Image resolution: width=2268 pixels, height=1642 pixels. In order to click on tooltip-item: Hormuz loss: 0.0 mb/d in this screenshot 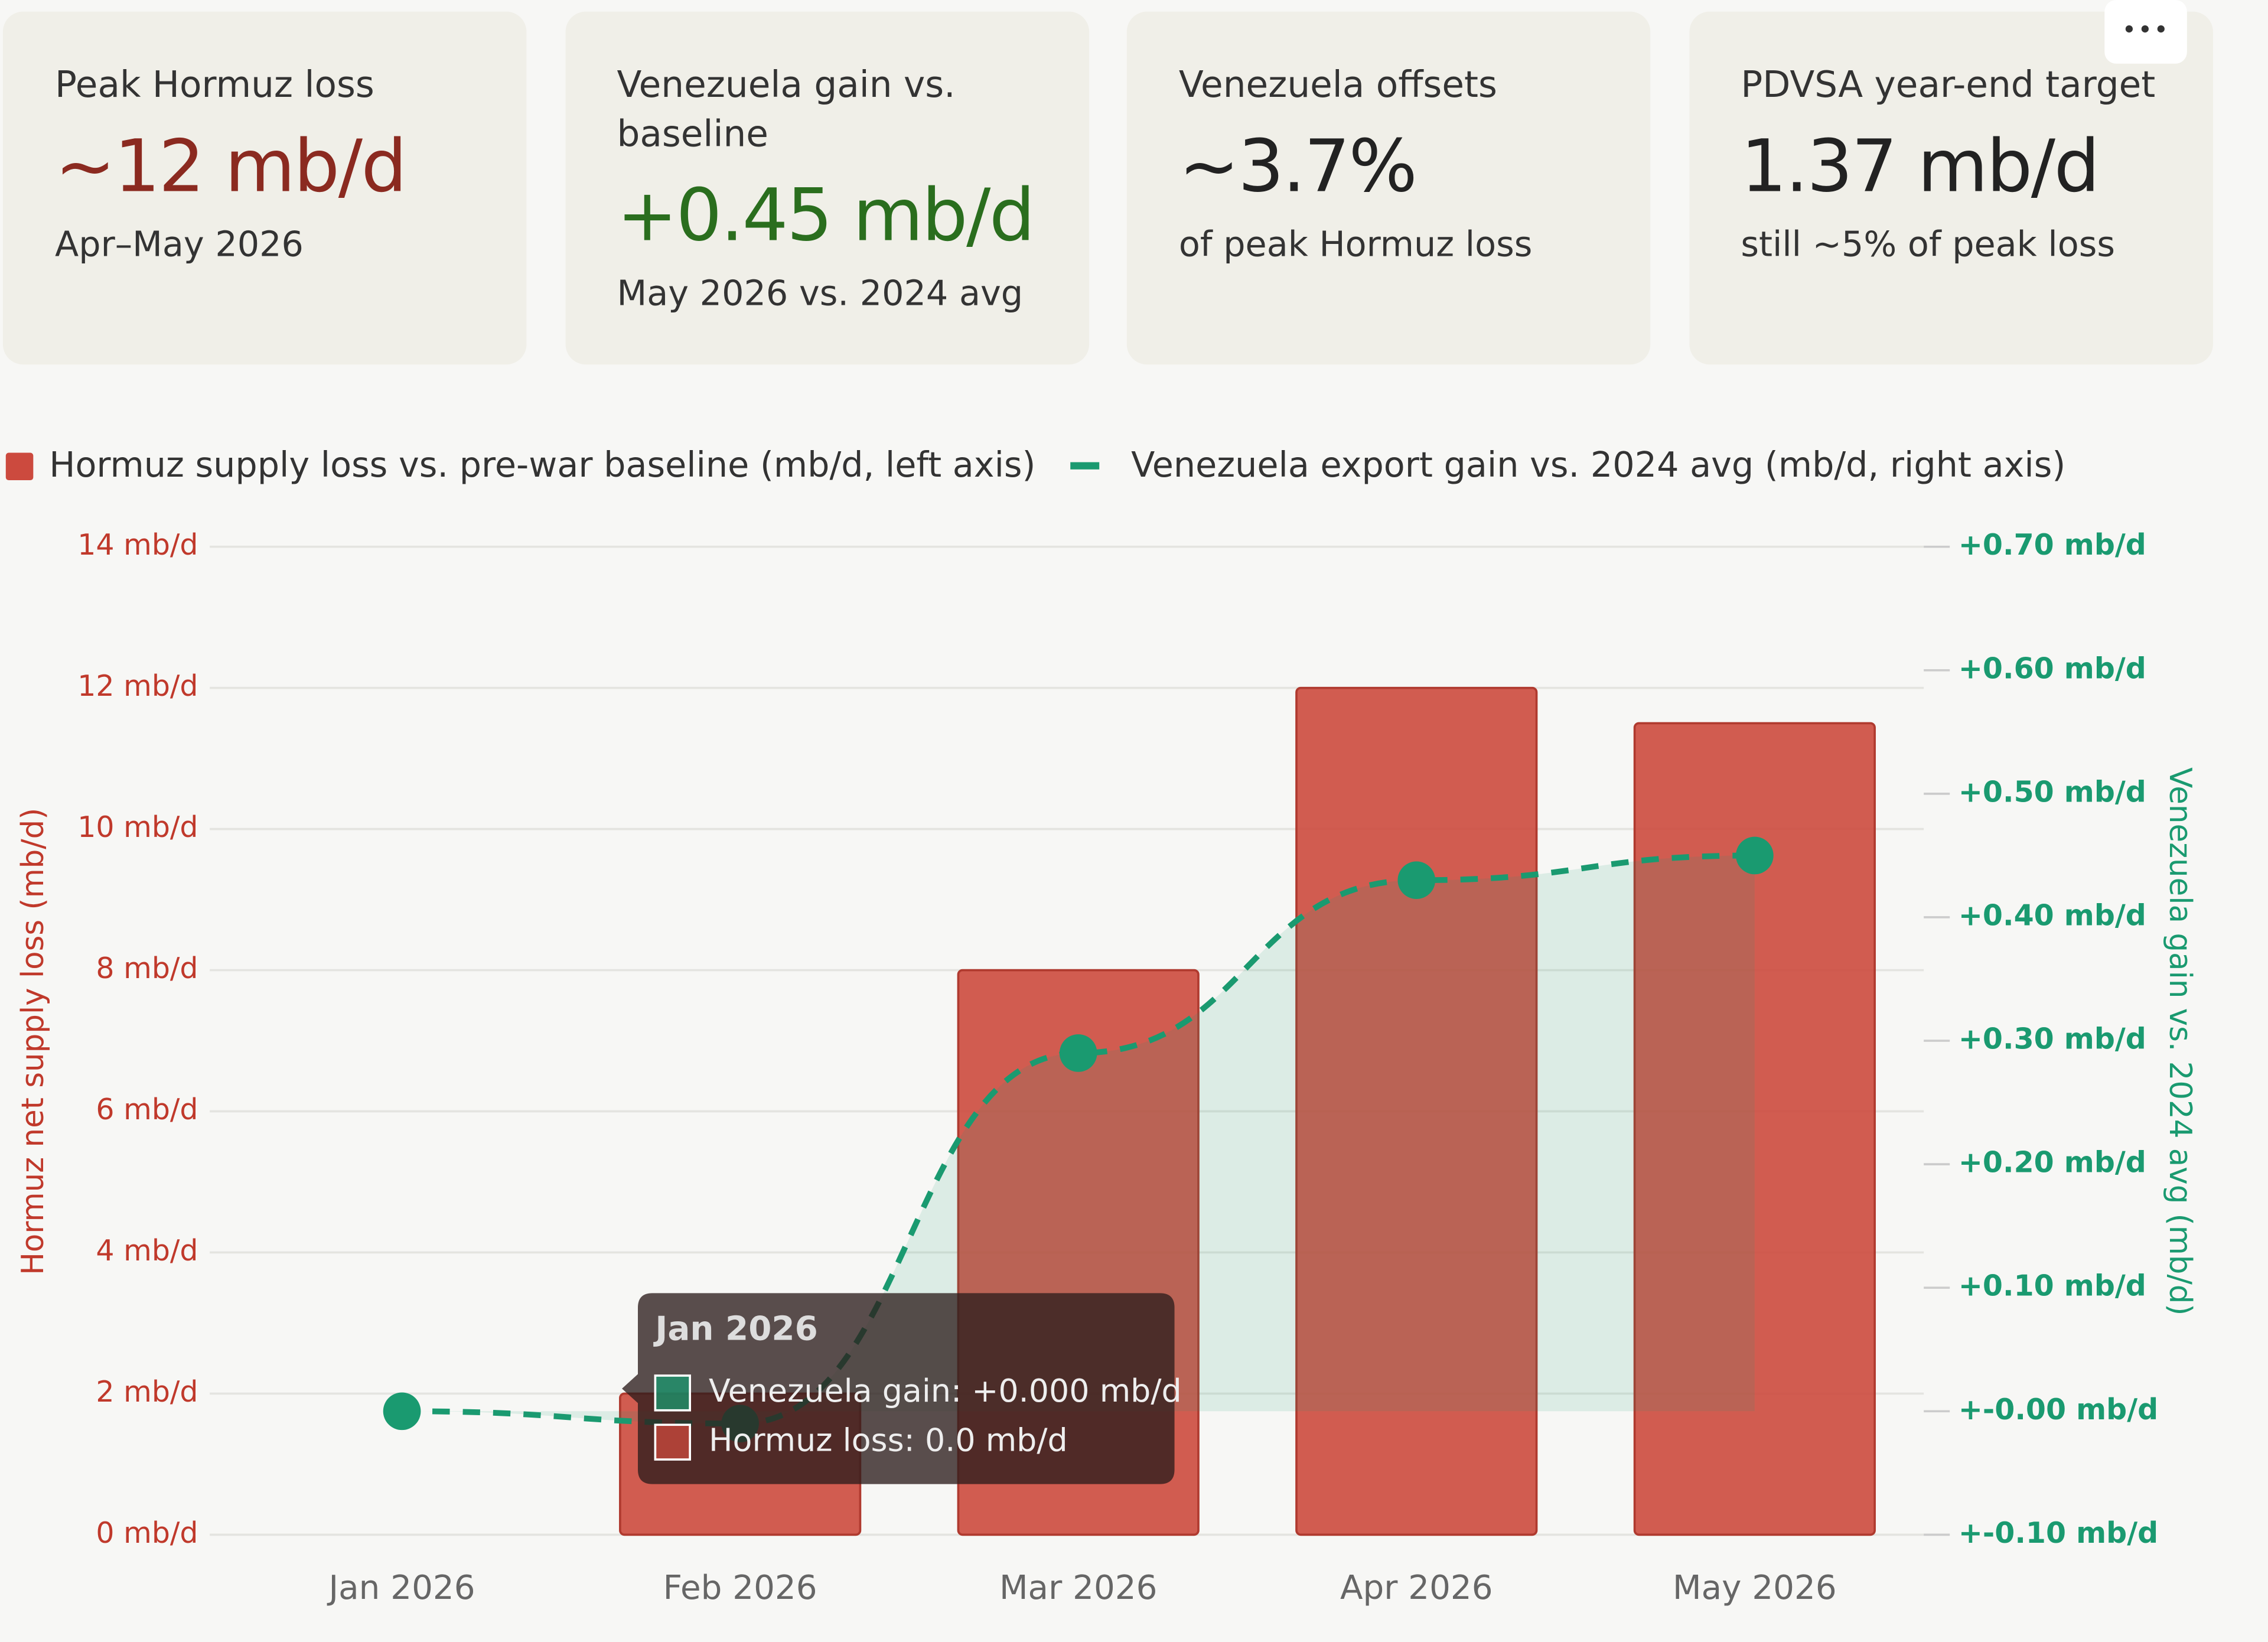, I will do `click(888, 1439)`.